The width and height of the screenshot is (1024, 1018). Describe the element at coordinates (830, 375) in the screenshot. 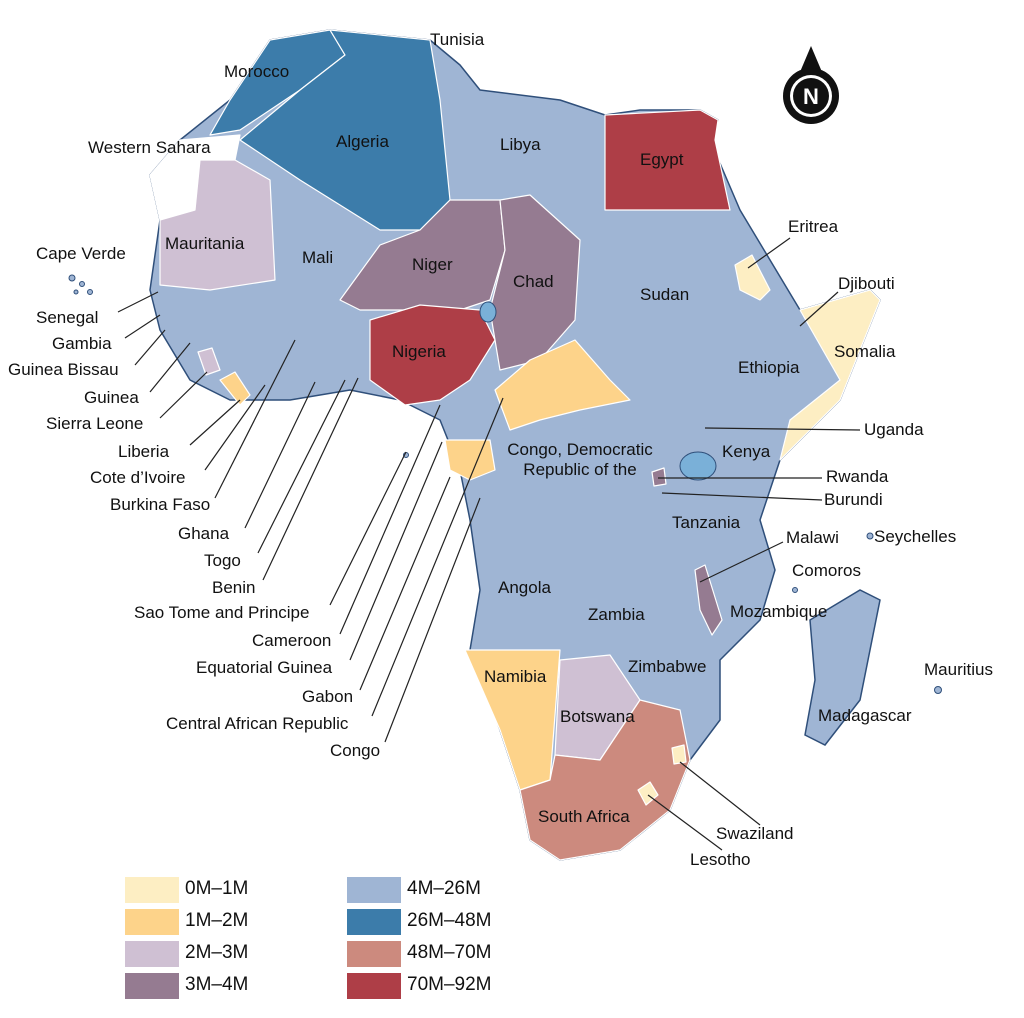

I see `somalia` at that location.